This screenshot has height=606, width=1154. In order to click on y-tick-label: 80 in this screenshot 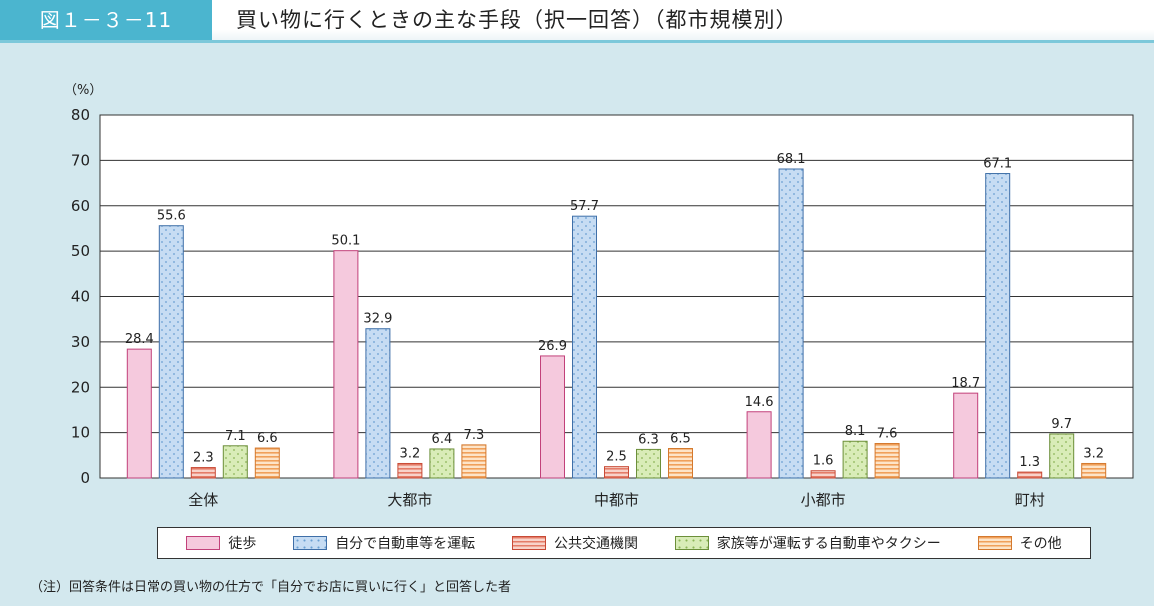, I will do `click(80, 115)`.